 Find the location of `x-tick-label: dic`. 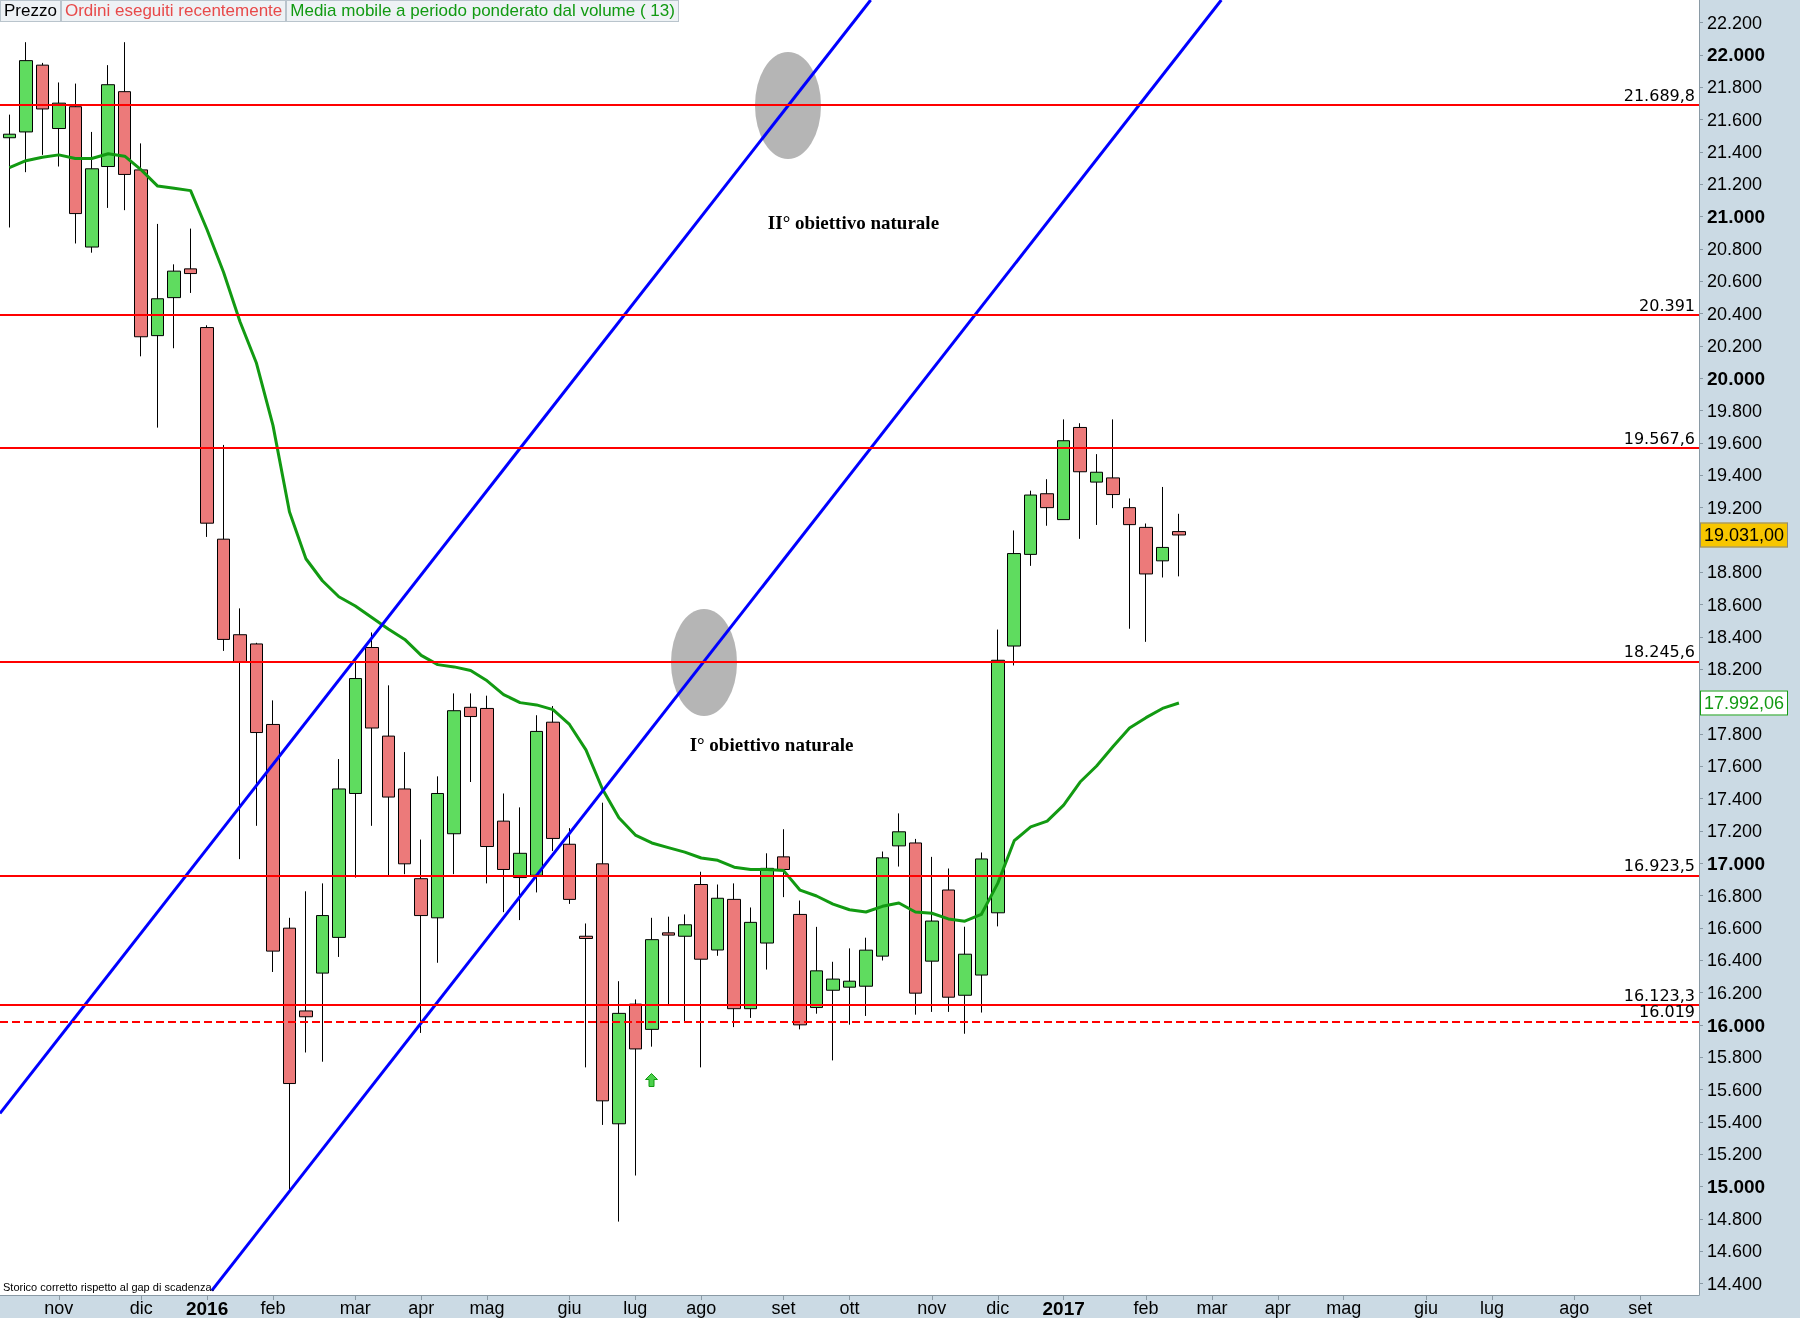

x-tick-label: dic is located at coordinates (998, 1308).